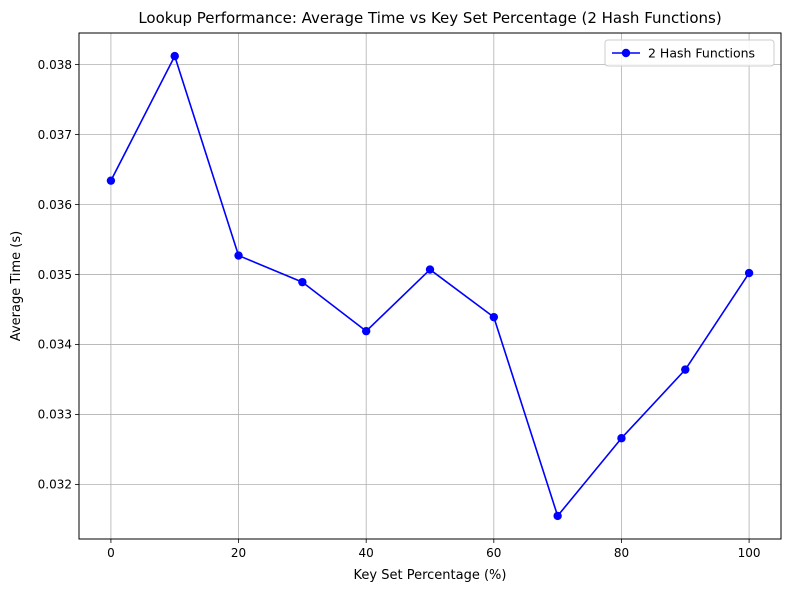 The image size is (790, 590). Describe the element at coordinates (430, 575) in the screenshot. I see `x-axis-label: Key Set Percentage (%)` at that location.